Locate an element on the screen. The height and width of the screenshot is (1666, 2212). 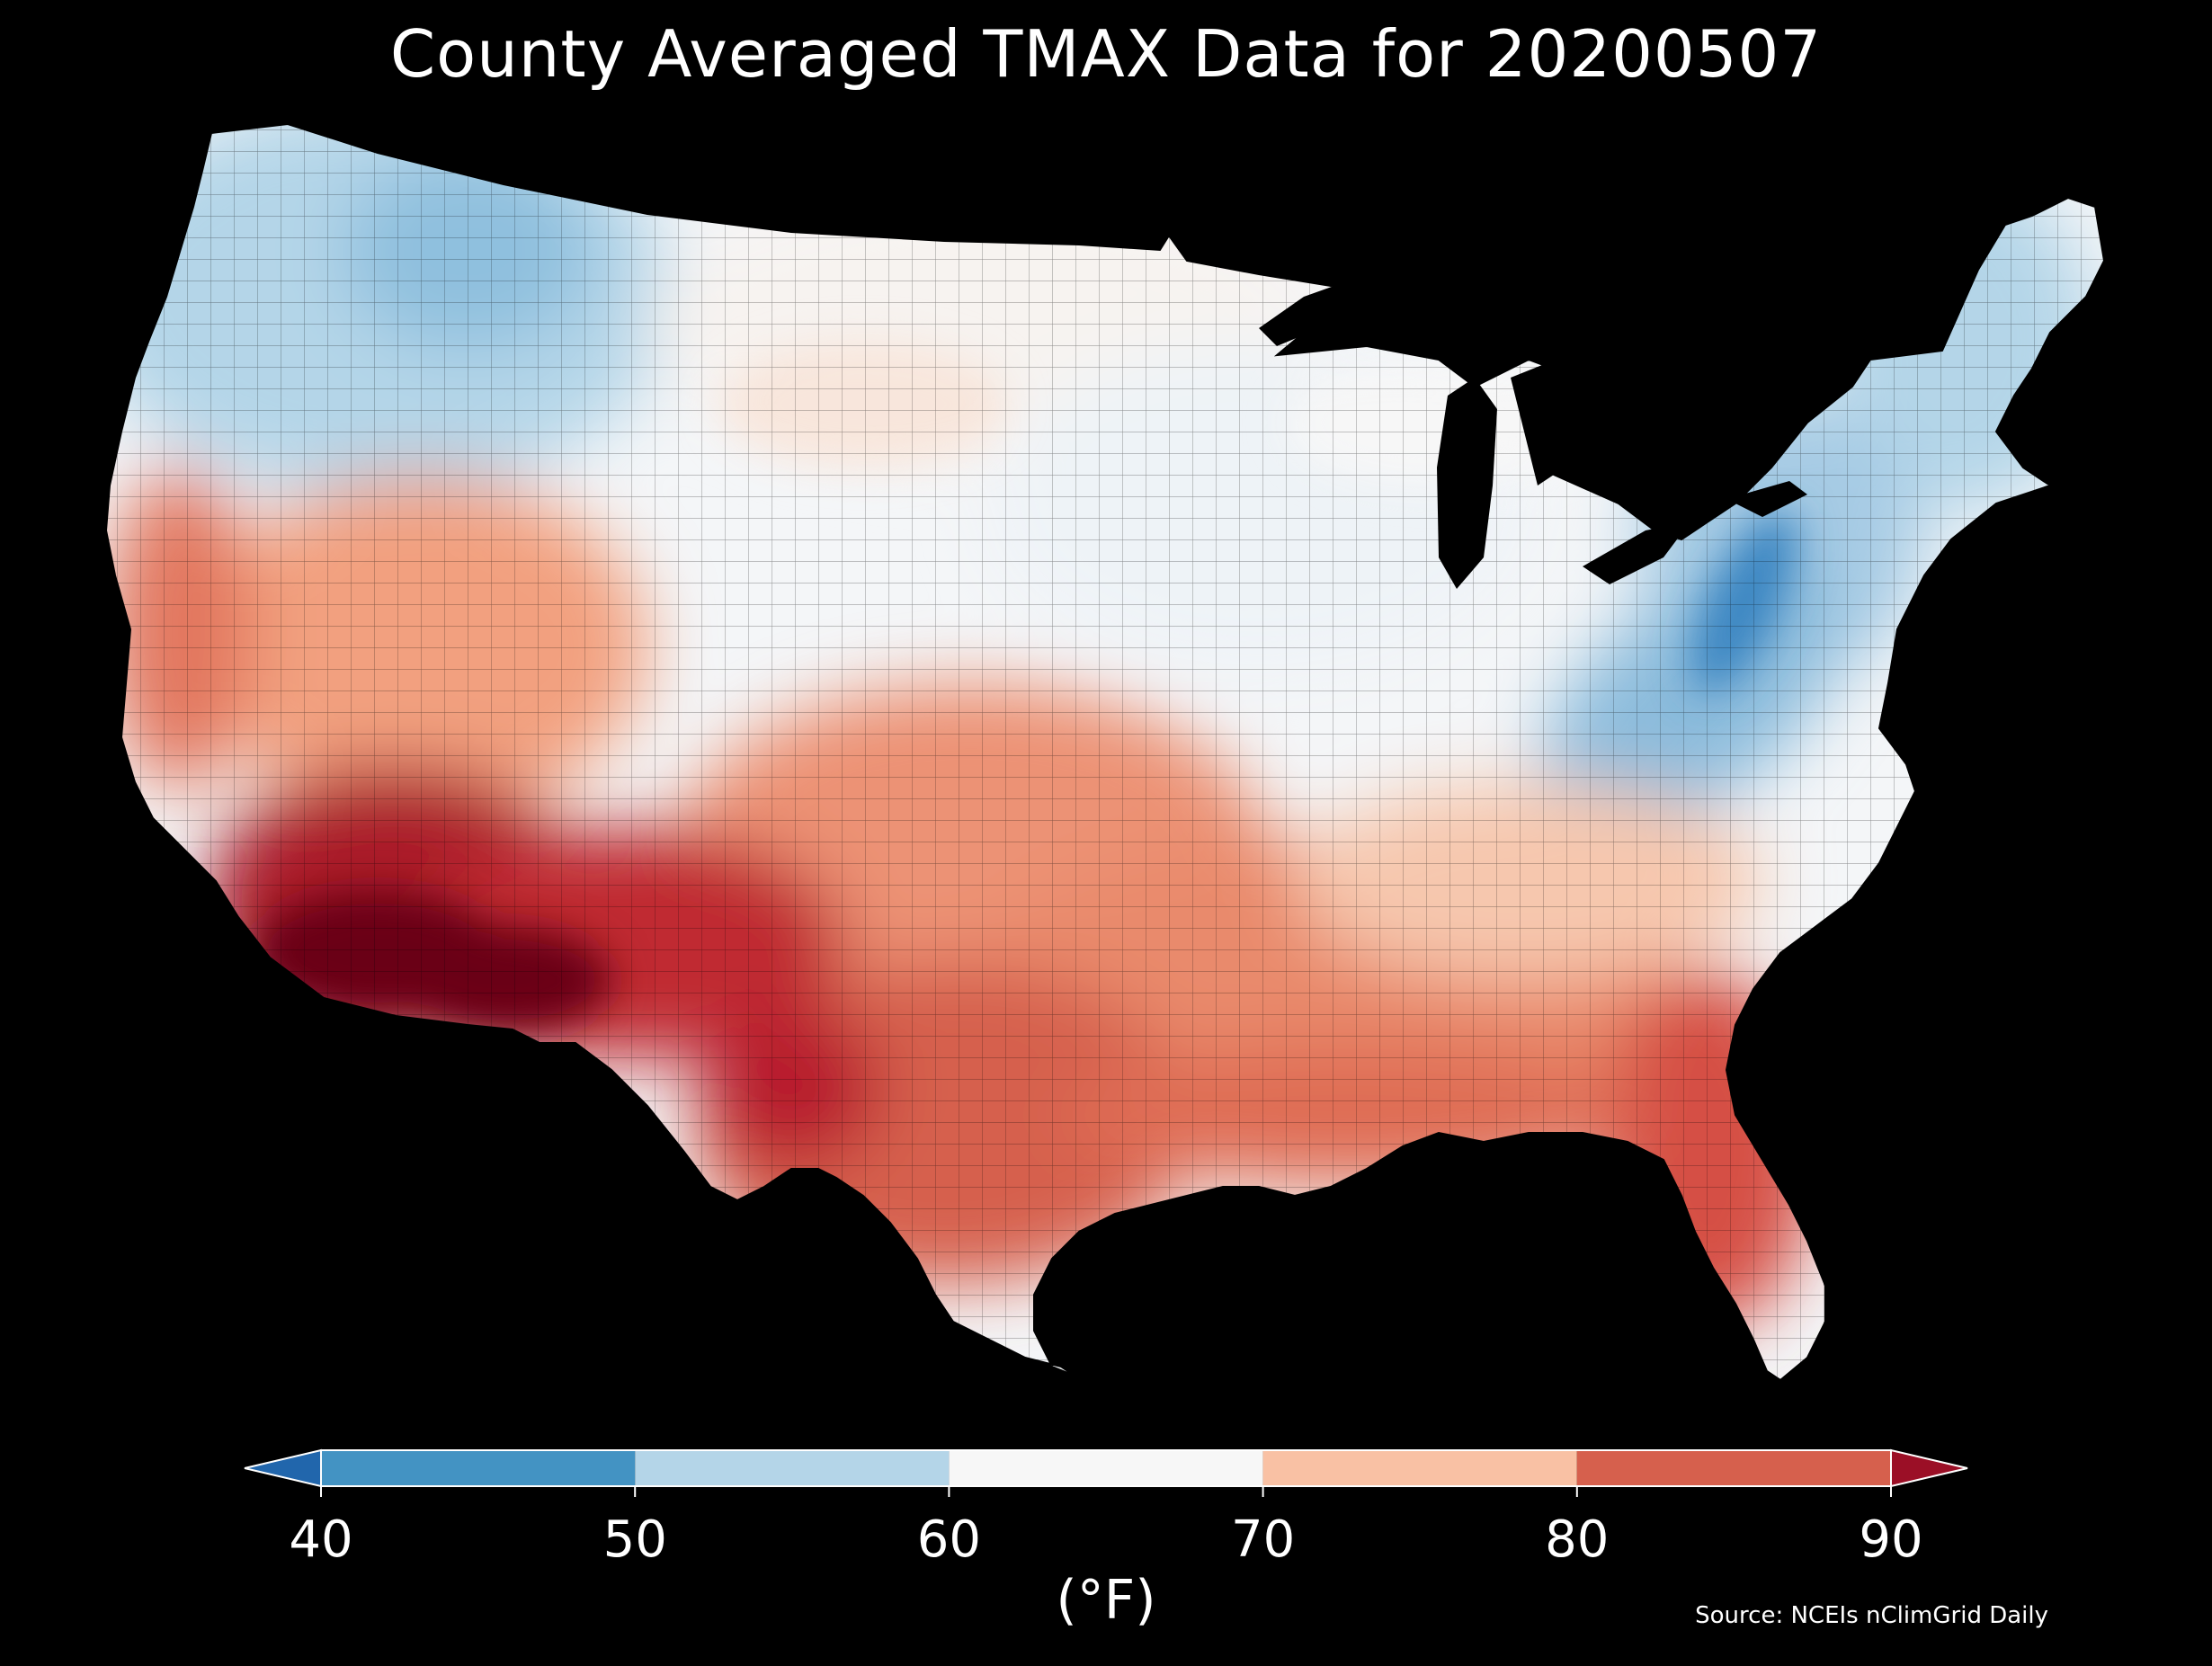
colorbar-tick-label: 60 is located at coordinates (949, 1540).